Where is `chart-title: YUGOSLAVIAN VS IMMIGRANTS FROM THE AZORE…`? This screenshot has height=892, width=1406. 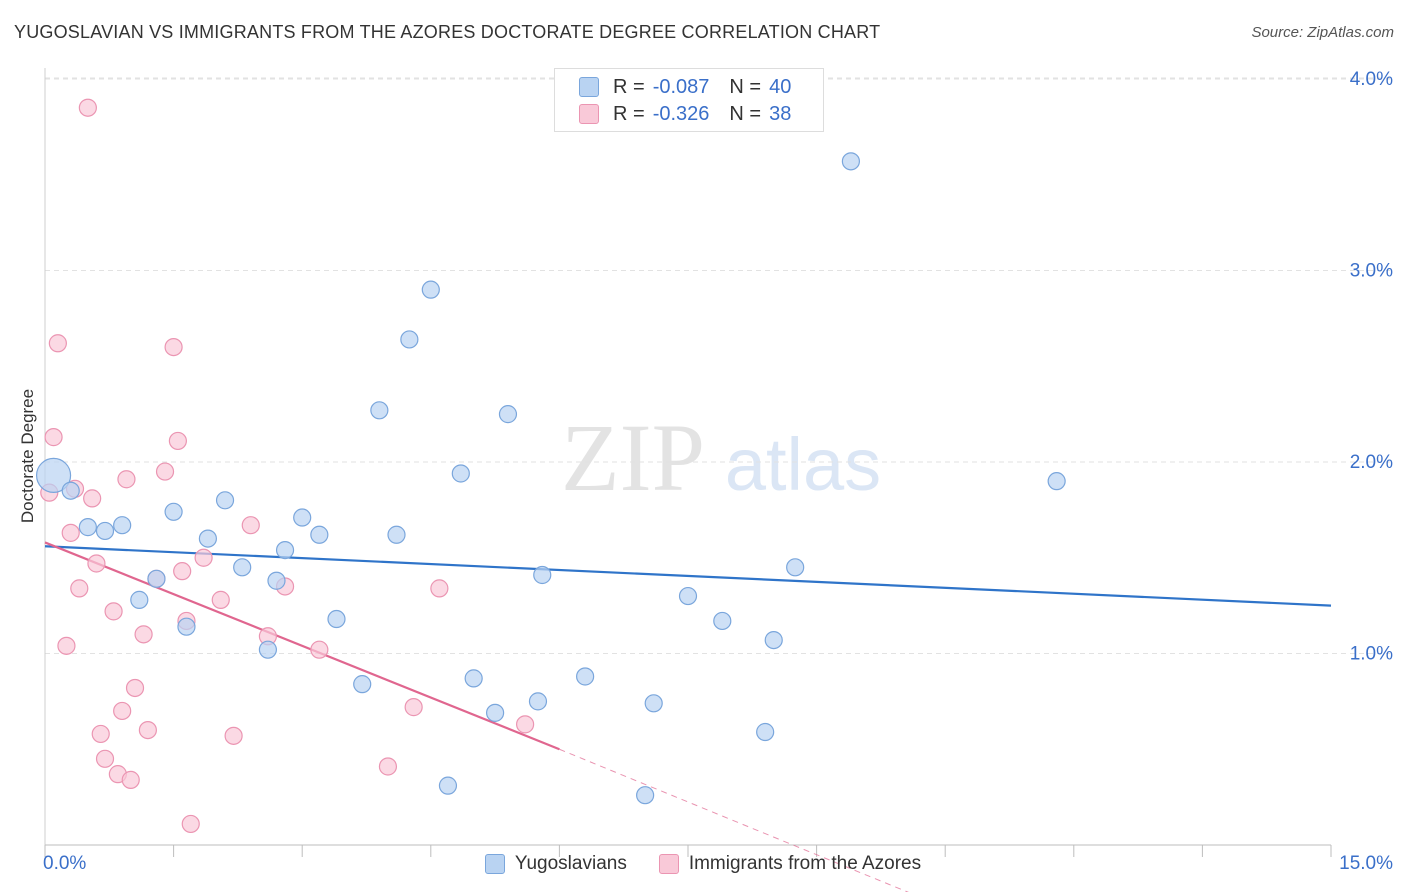
chart-title: YUGOSLAVIAN VS IMMIGRANTS FROM THE AZORE… is located at coordinates (447, 32).